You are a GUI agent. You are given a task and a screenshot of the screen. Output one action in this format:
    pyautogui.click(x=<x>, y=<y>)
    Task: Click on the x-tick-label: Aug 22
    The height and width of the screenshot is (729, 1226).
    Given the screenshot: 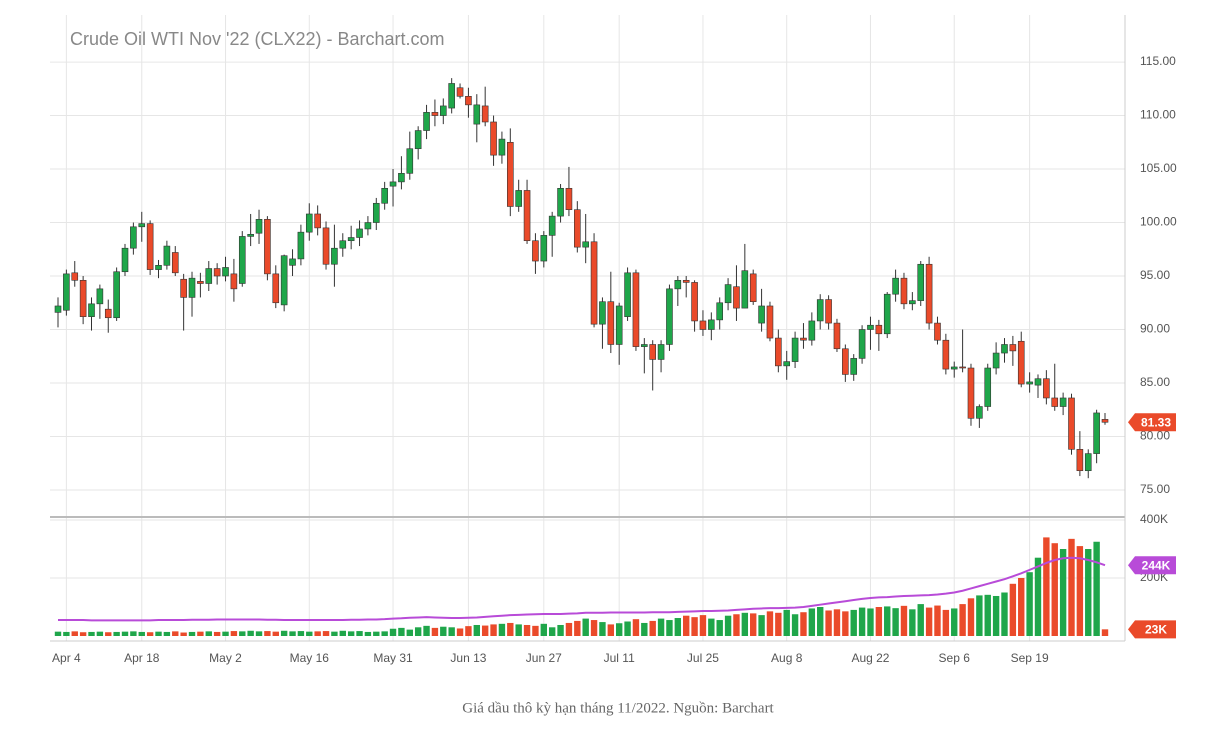 What is the action you would take?
    pyautogui.click(x=870, y=658)
    